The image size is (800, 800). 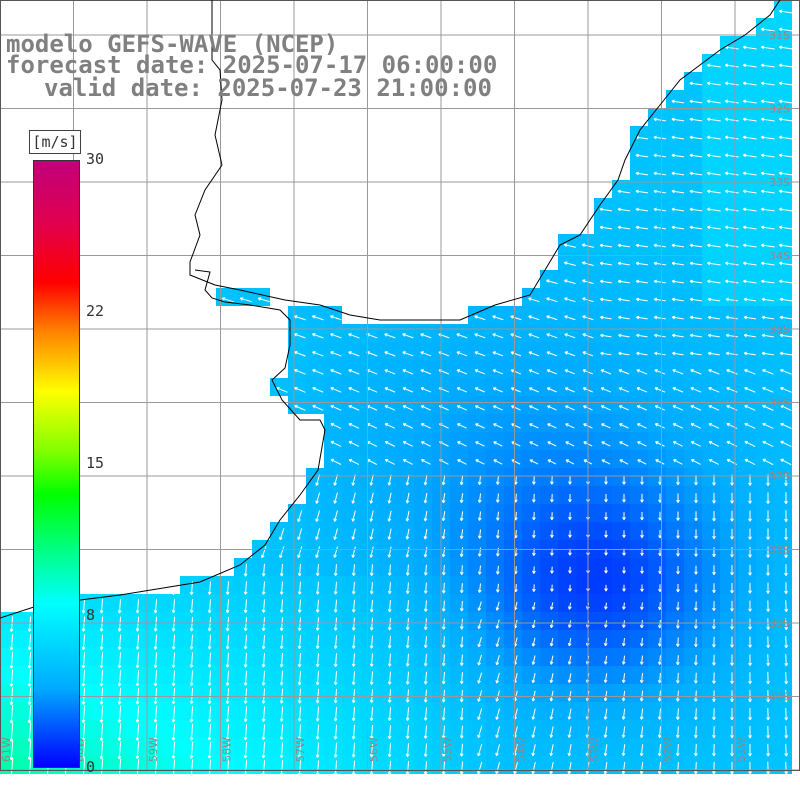 What do you see at coordinates (779, 182) in the screenshot?
I see `lat-label: 33S` at bounding box center [779, 182].